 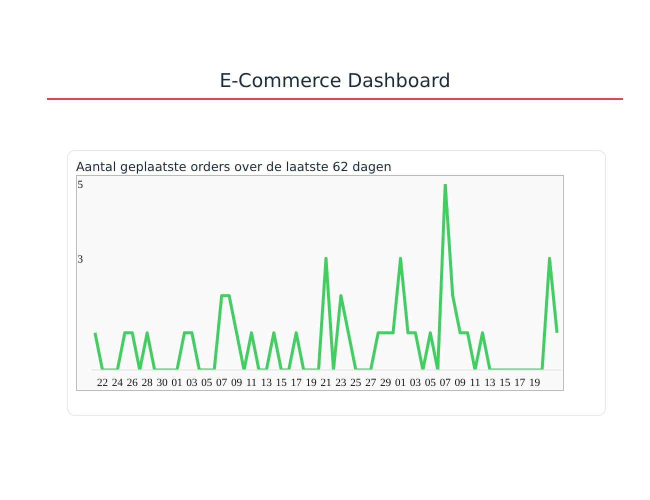 I want to click on y-tick-label: 3, so click(x=81, y=259).